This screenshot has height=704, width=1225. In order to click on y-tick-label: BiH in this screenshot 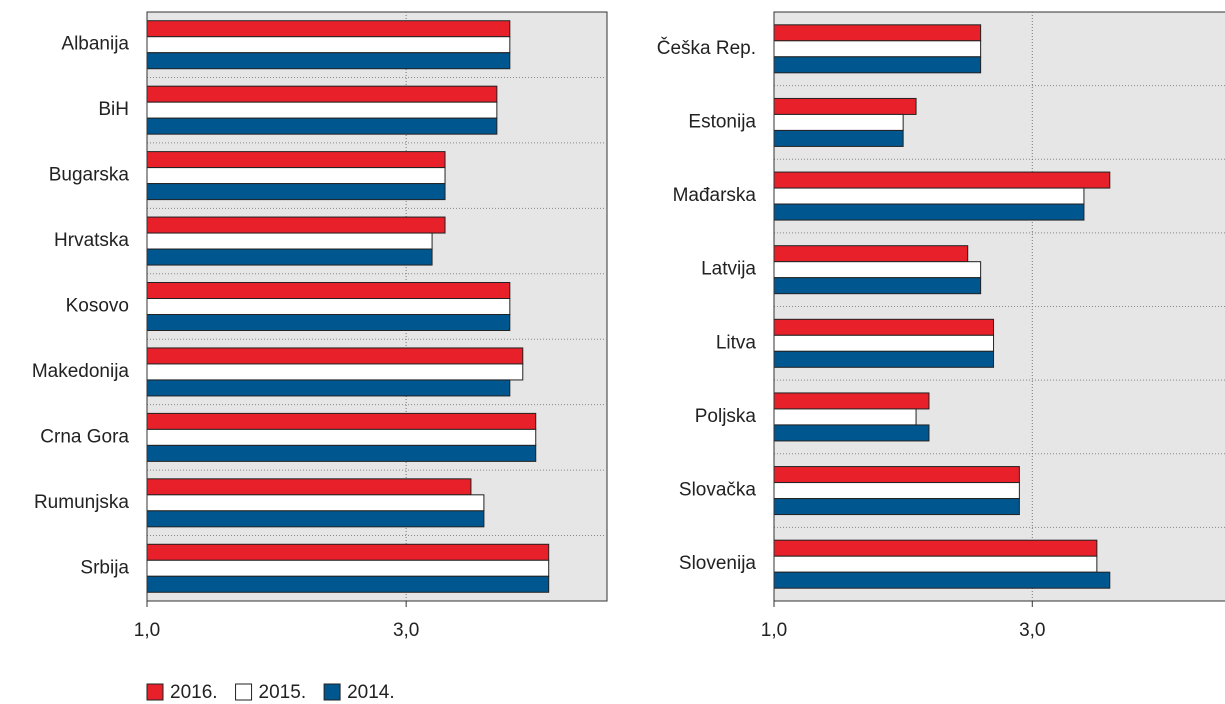, I will do `click(113, 109)`.